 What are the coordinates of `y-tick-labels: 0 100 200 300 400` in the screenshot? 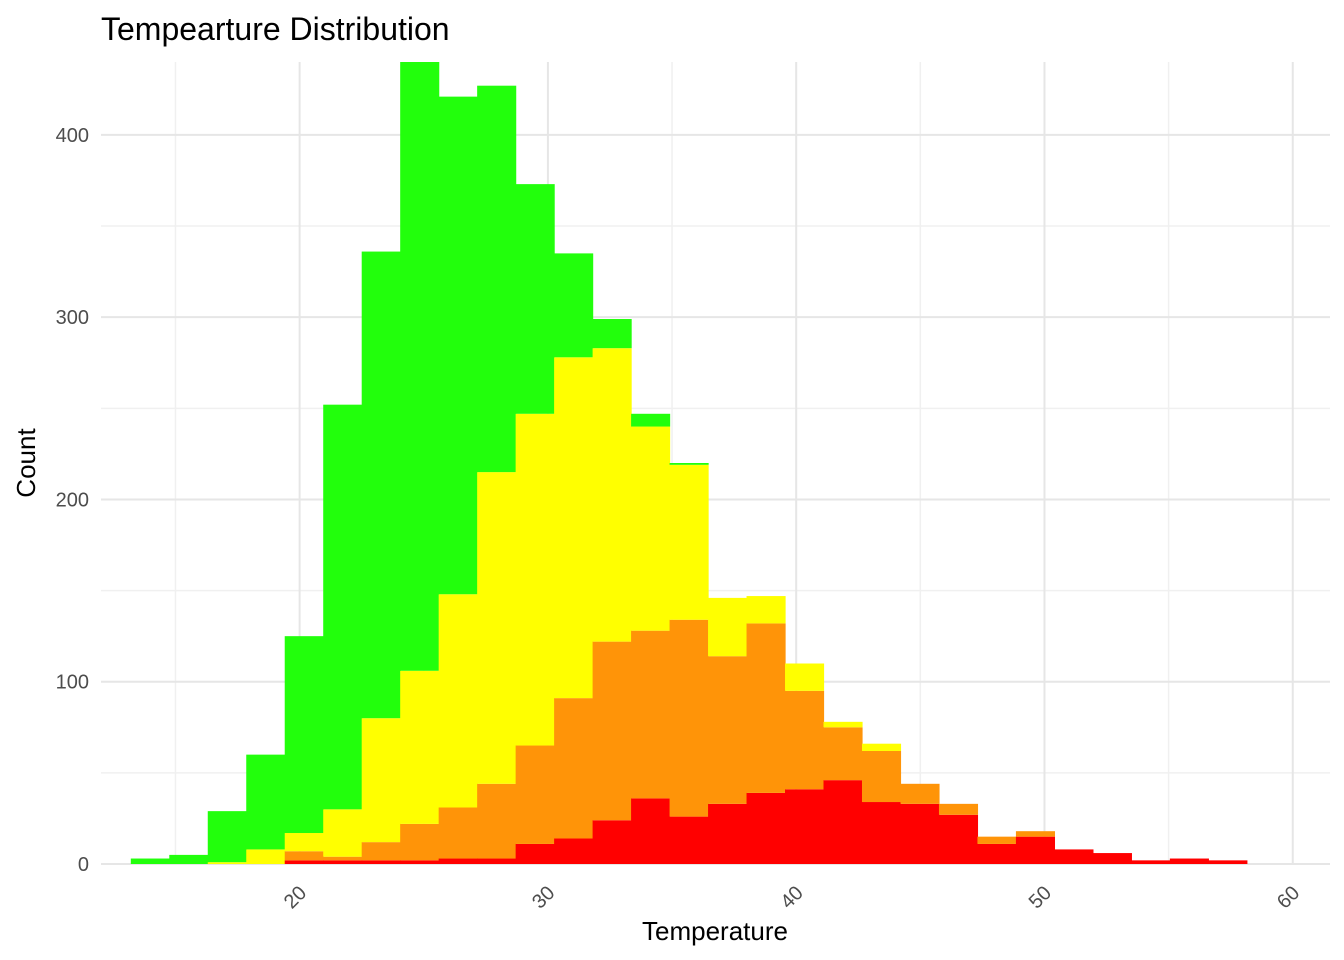 It's located at (72, 500).